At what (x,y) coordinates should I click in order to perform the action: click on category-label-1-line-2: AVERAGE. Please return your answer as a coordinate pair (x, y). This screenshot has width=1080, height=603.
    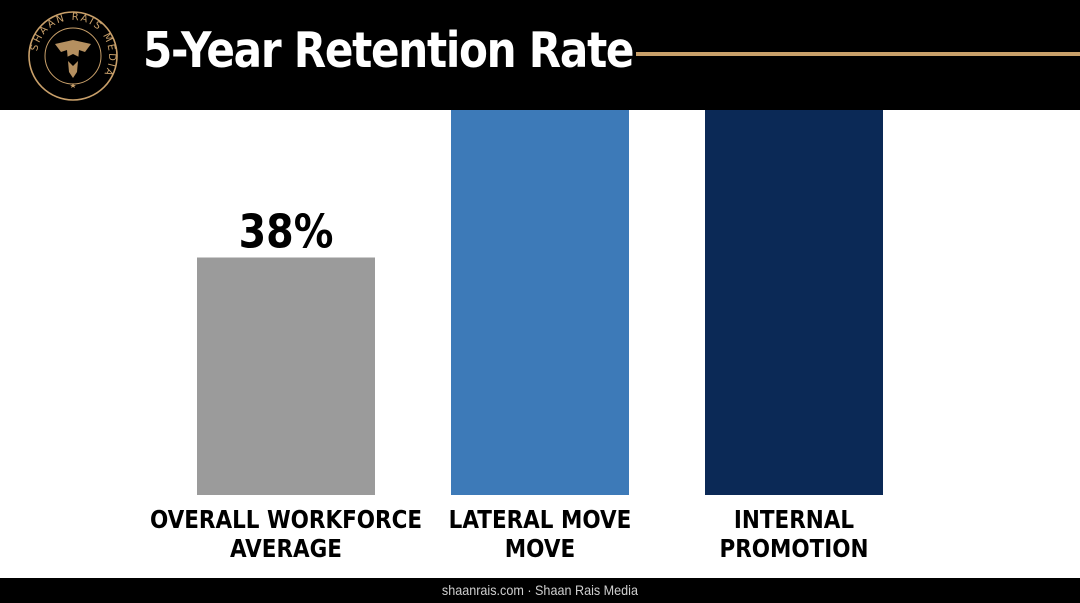
    Looking at the image, I should click on (286, 548).